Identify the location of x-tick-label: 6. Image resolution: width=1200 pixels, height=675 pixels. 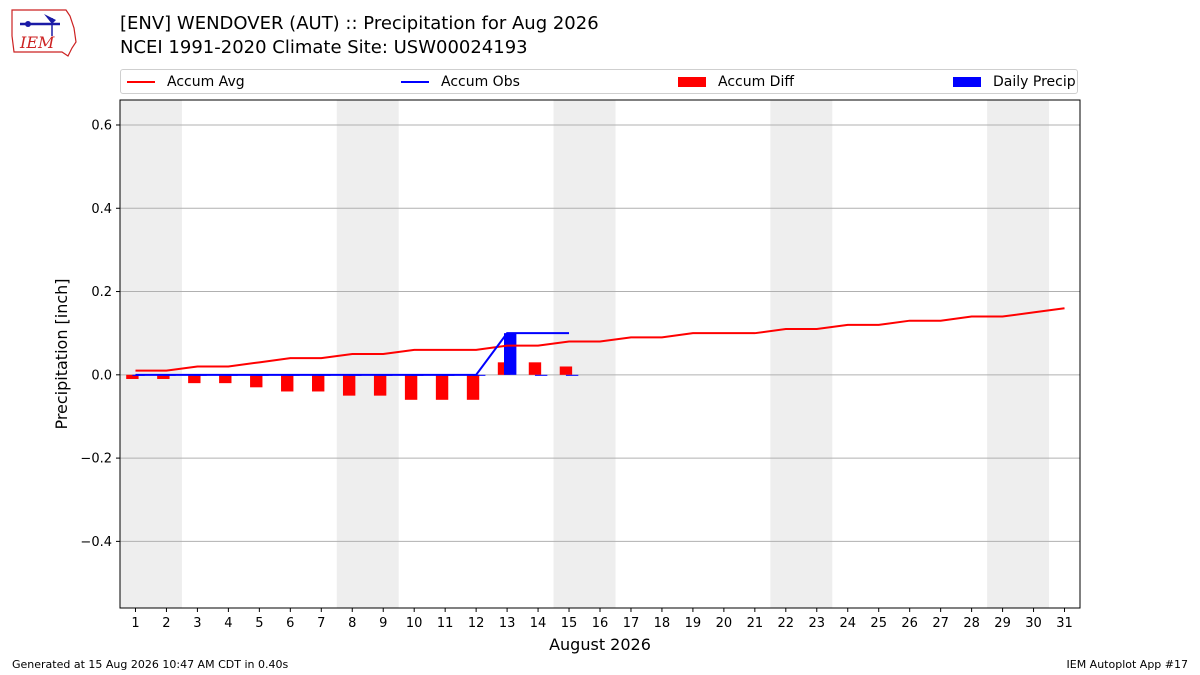
(290, 623).